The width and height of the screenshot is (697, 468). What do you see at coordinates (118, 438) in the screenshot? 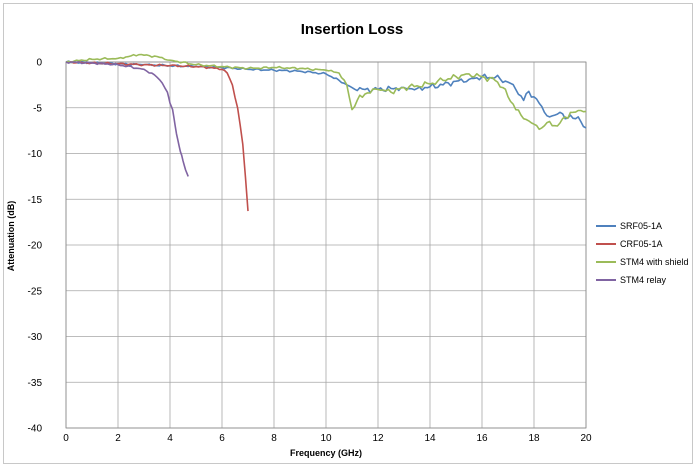
I see `x-tick-label: 2` at bounding box center [118, 438].